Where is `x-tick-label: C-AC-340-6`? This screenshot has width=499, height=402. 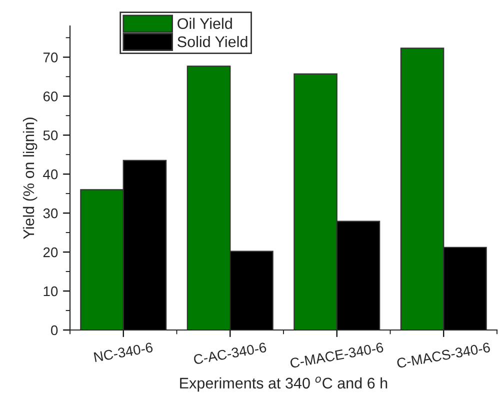 x-tick-label: C-AC-340-6 is located at coordinates (230, 353).